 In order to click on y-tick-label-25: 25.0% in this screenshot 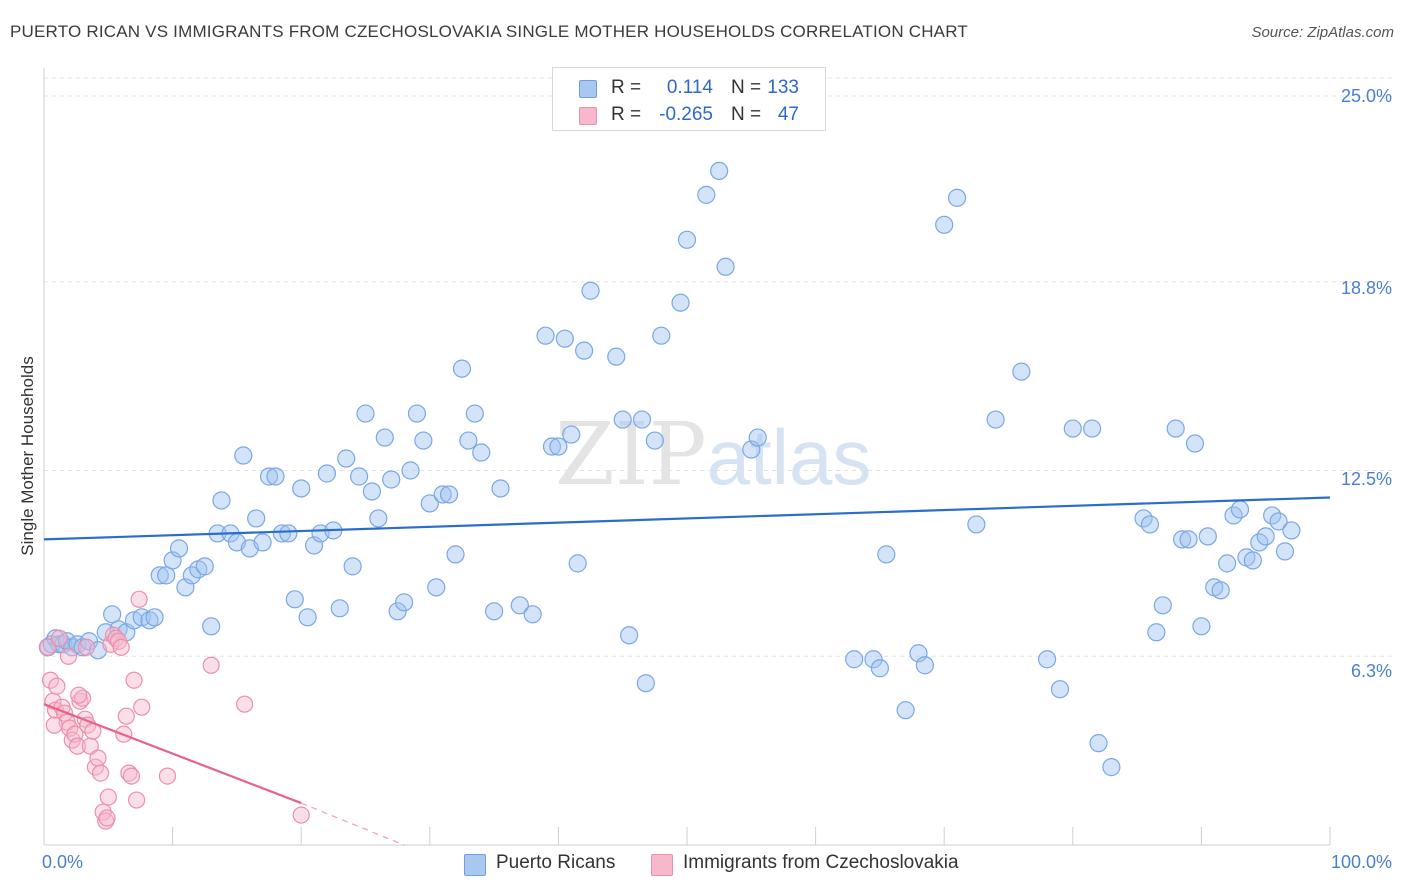, I will do `click(1366, 96)`.